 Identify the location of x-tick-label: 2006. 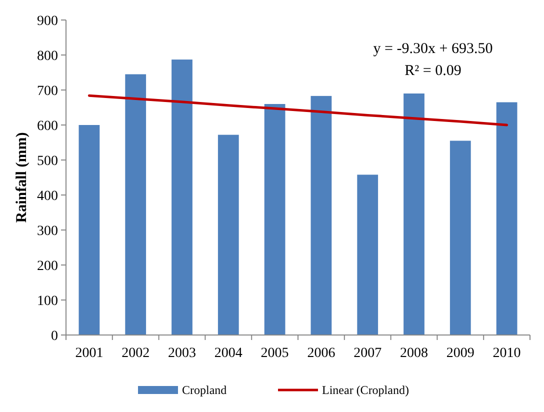
(321, 353).